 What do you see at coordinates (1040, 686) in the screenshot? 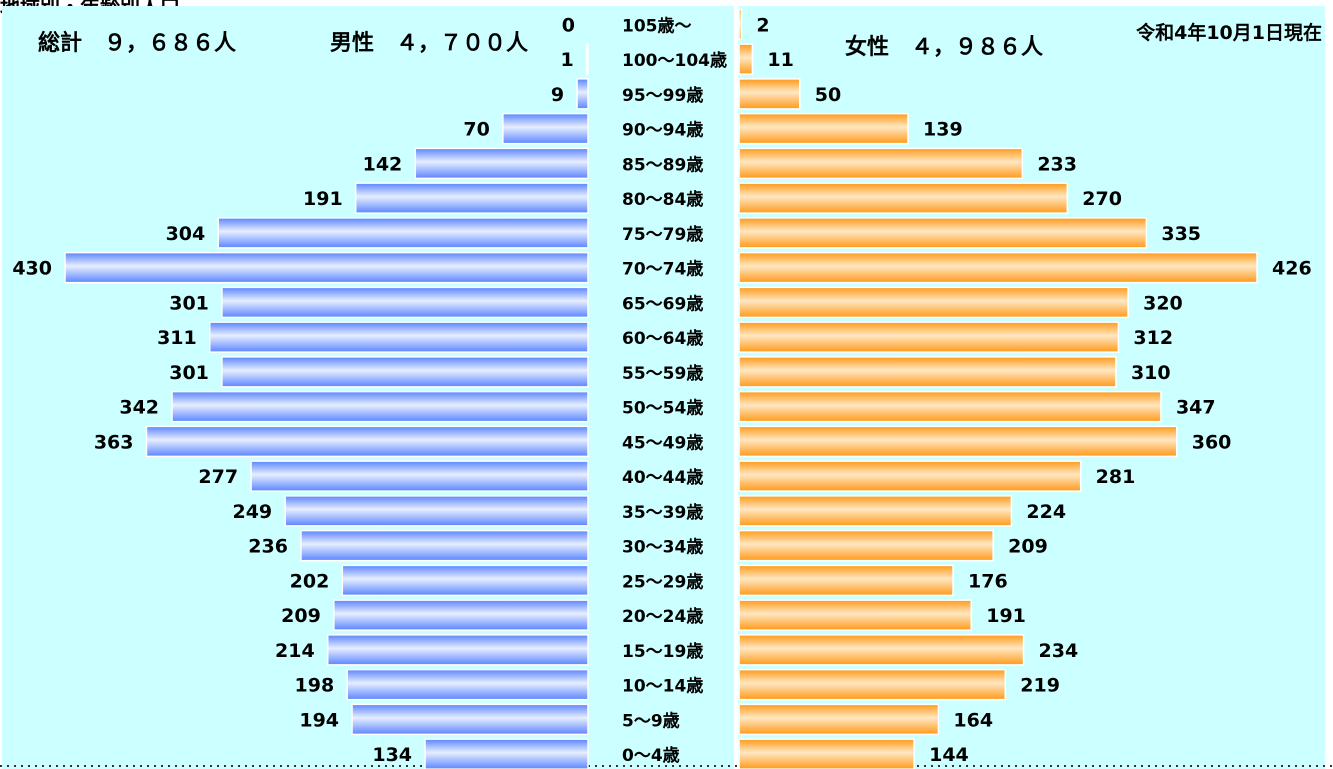
I see `data-label-female: 219` at bounding box center [1040, 686].